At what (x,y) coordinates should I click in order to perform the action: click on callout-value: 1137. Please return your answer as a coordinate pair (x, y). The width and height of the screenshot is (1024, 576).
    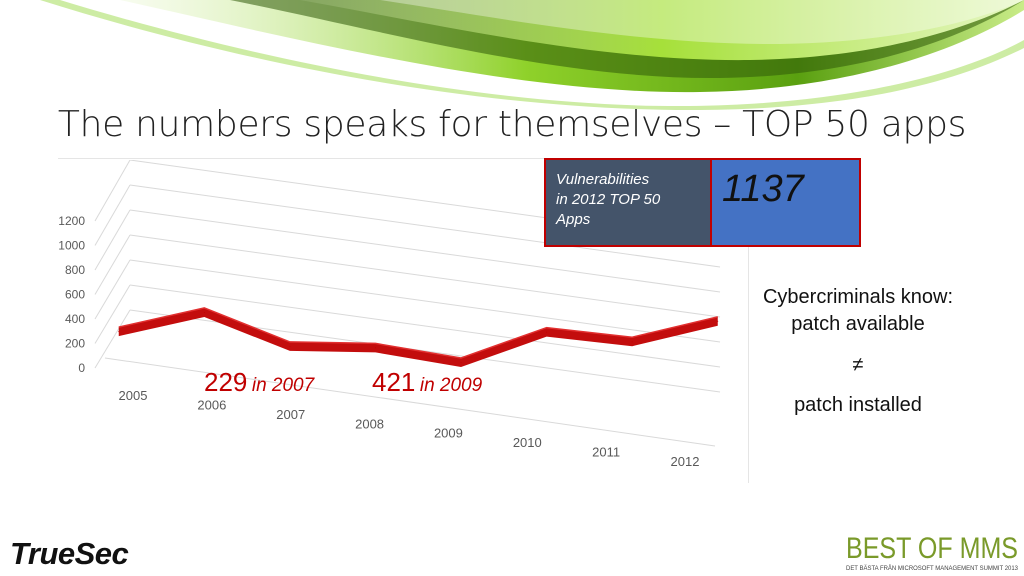
    Looking at the image, I should click on (763, 189).